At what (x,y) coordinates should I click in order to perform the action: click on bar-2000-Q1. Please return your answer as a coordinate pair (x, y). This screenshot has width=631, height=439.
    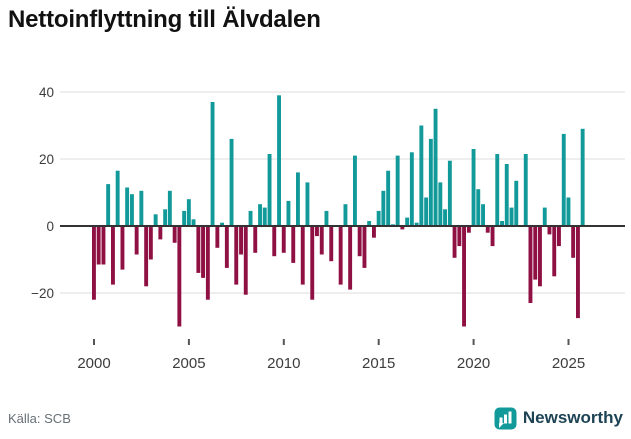
    Looking at the image, I should click on (94, 263).